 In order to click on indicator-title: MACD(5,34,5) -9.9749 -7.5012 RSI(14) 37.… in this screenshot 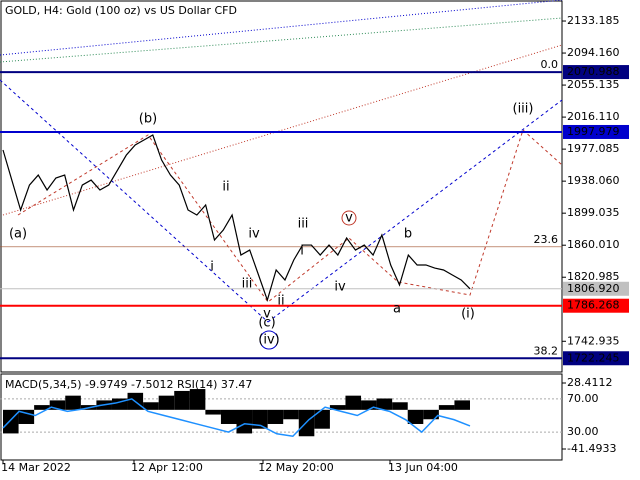, I will do `click(128, 384)`.